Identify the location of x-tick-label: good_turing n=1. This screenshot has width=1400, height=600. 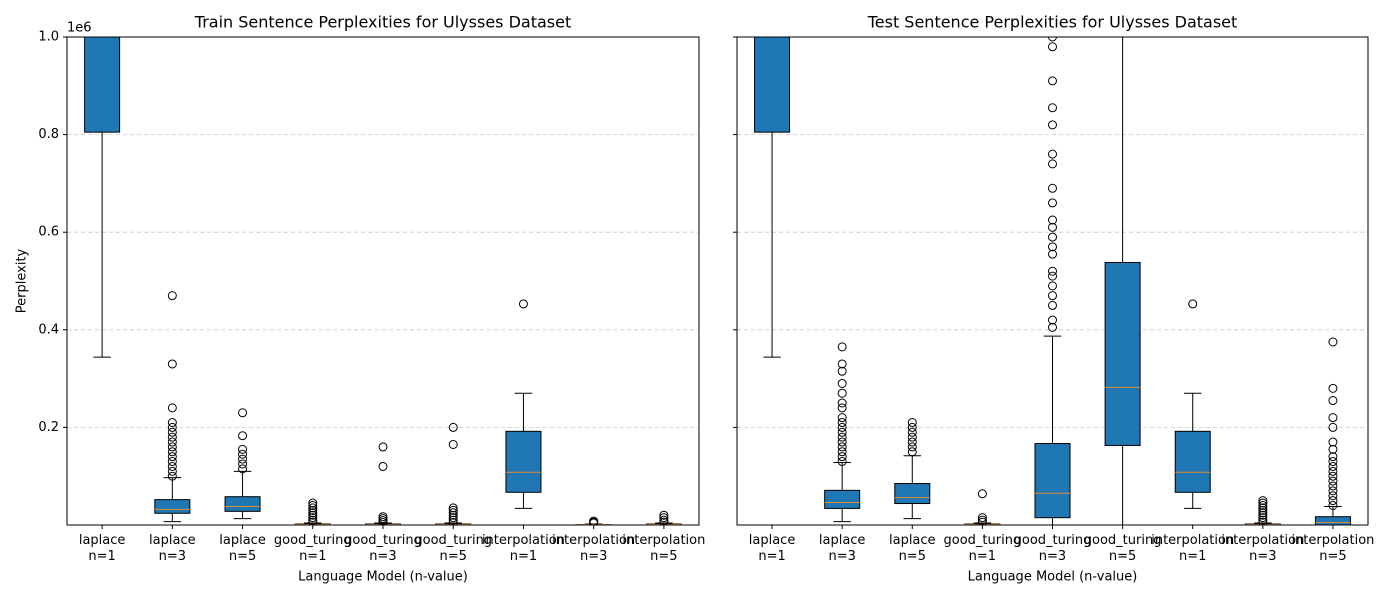
(312, 548).